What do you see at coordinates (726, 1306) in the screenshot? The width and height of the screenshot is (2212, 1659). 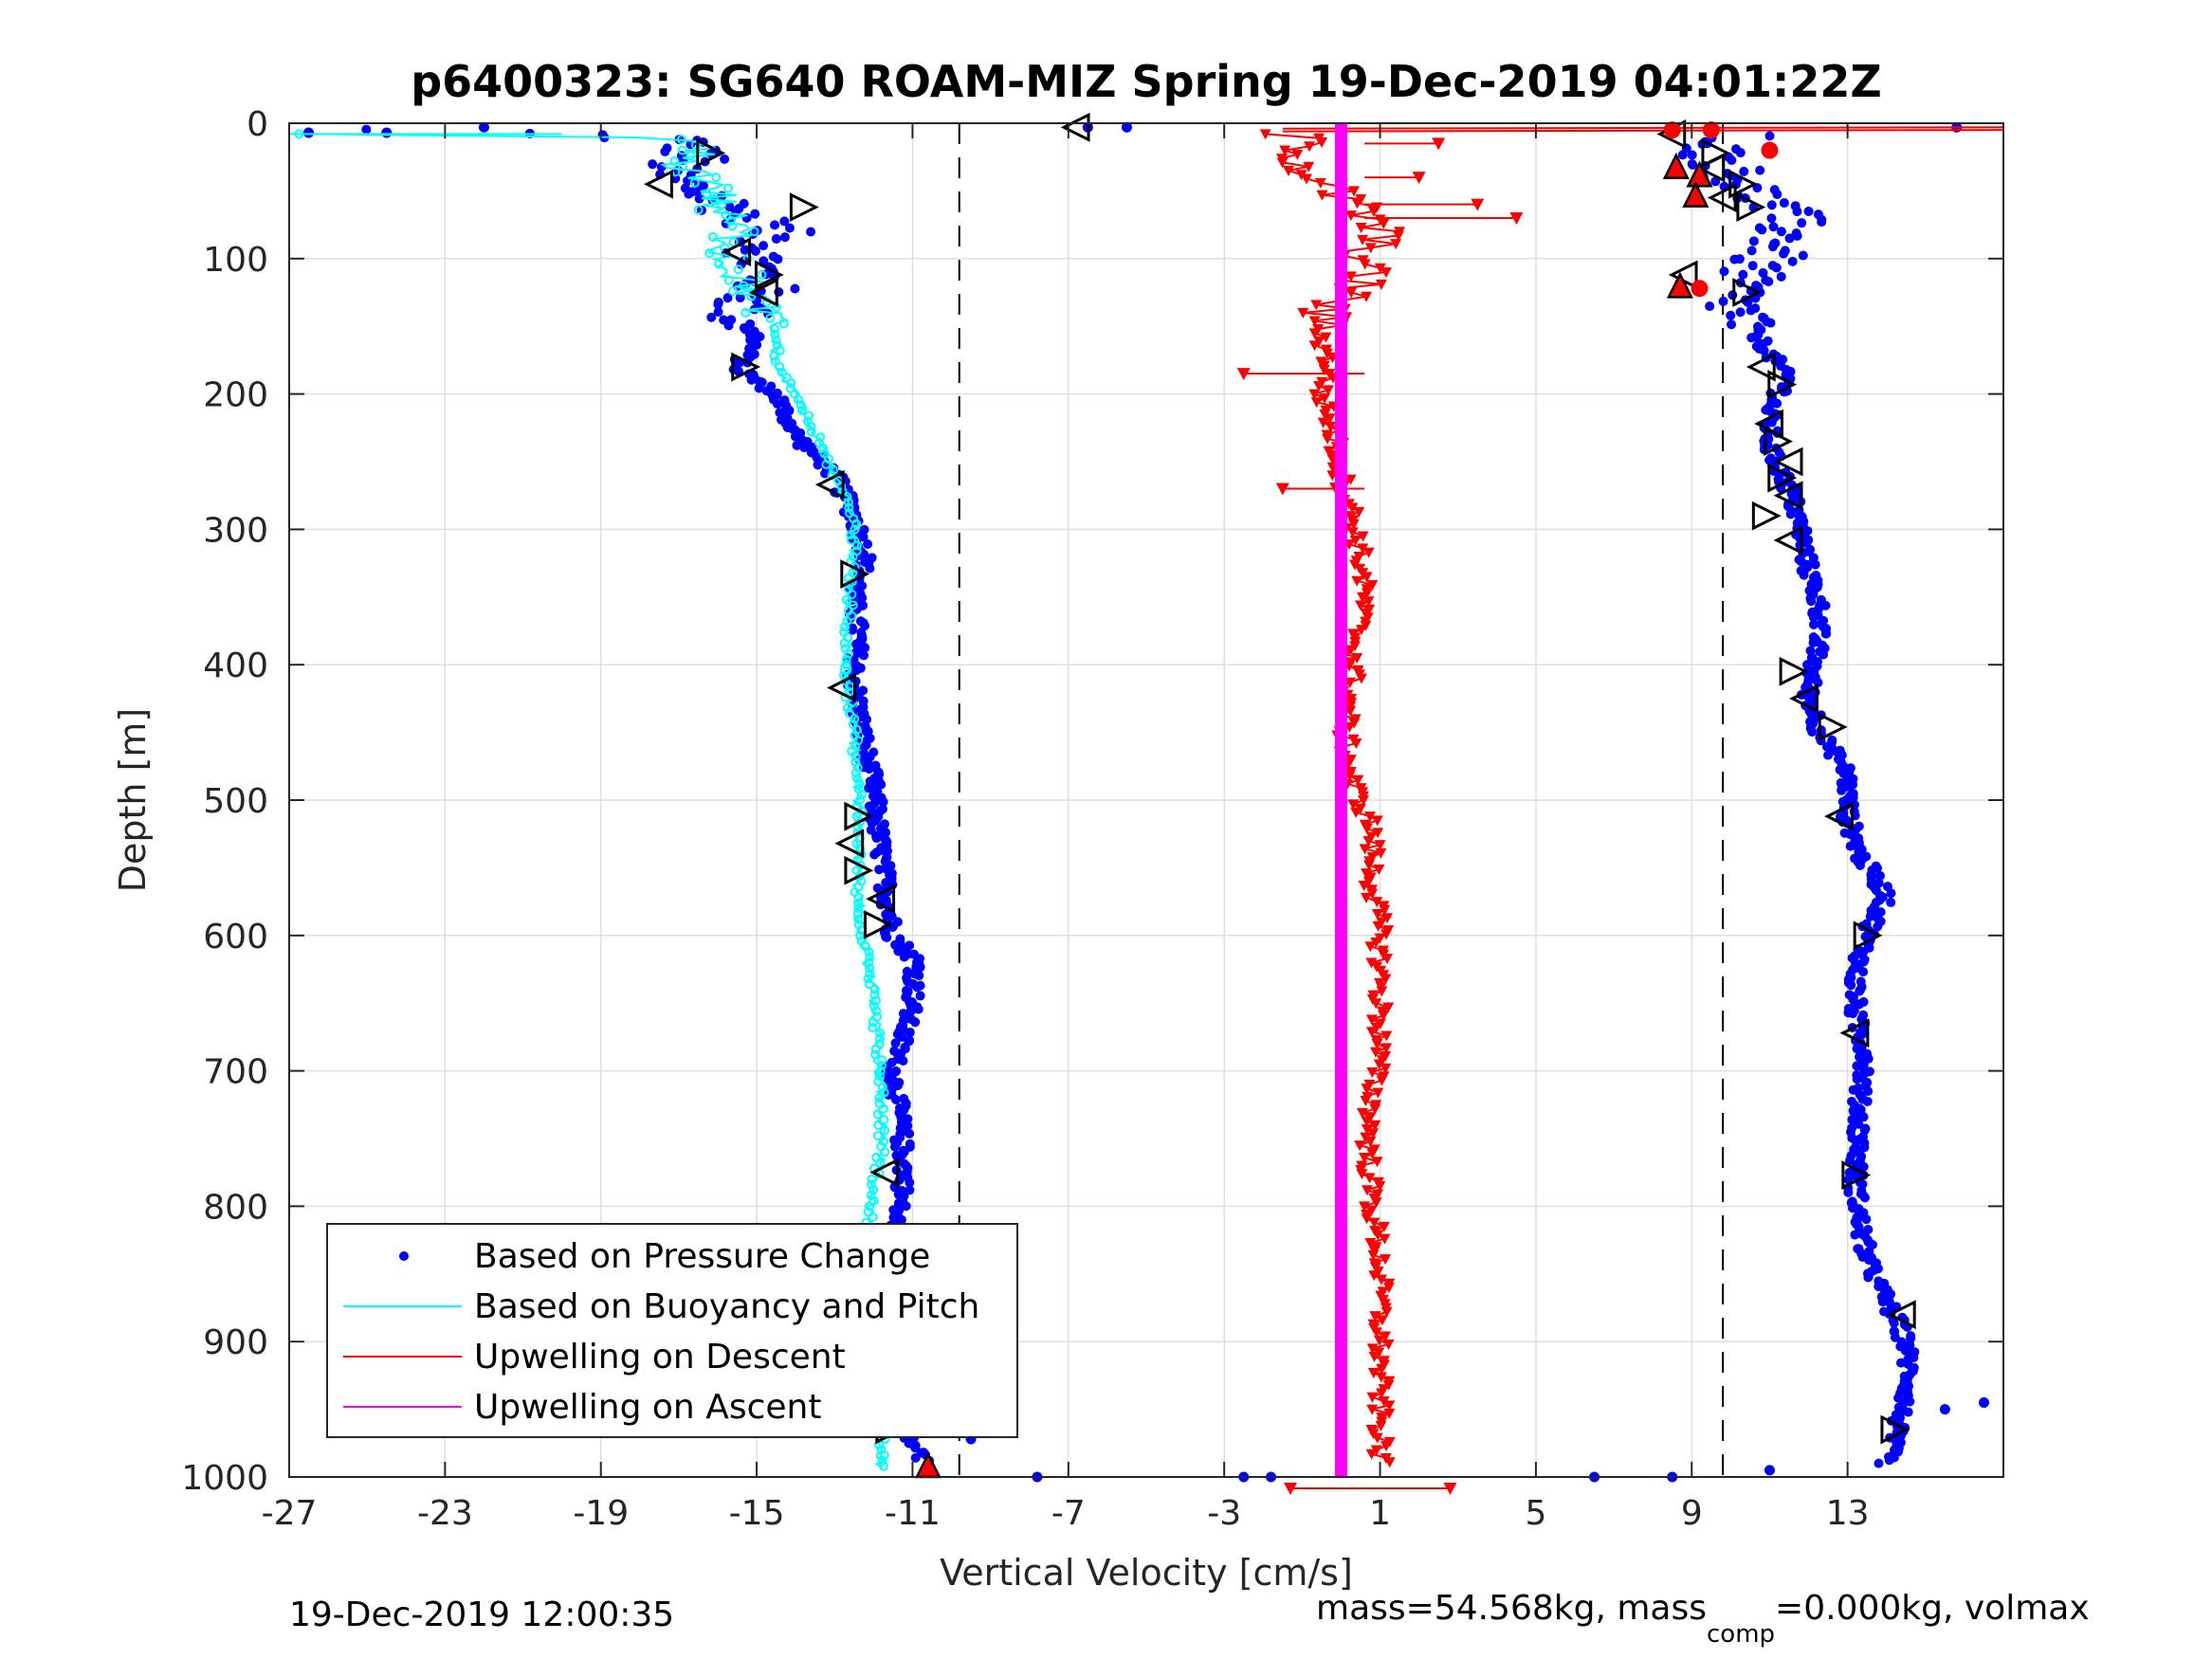 I see `legend-label-buoyancy: Based on Buoyancy and Pitch` at bounding box center [726, 1306].